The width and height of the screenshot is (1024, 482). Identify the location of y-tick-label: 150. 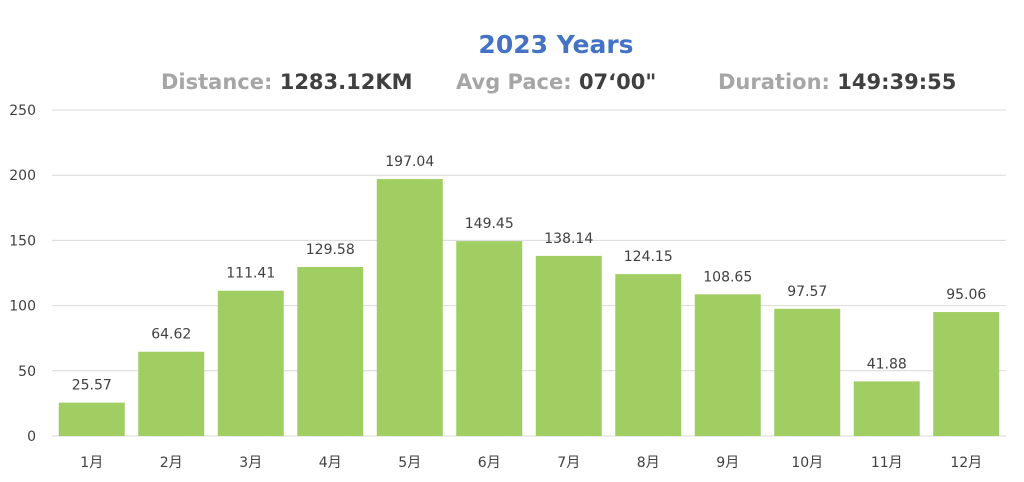
(22, 241).